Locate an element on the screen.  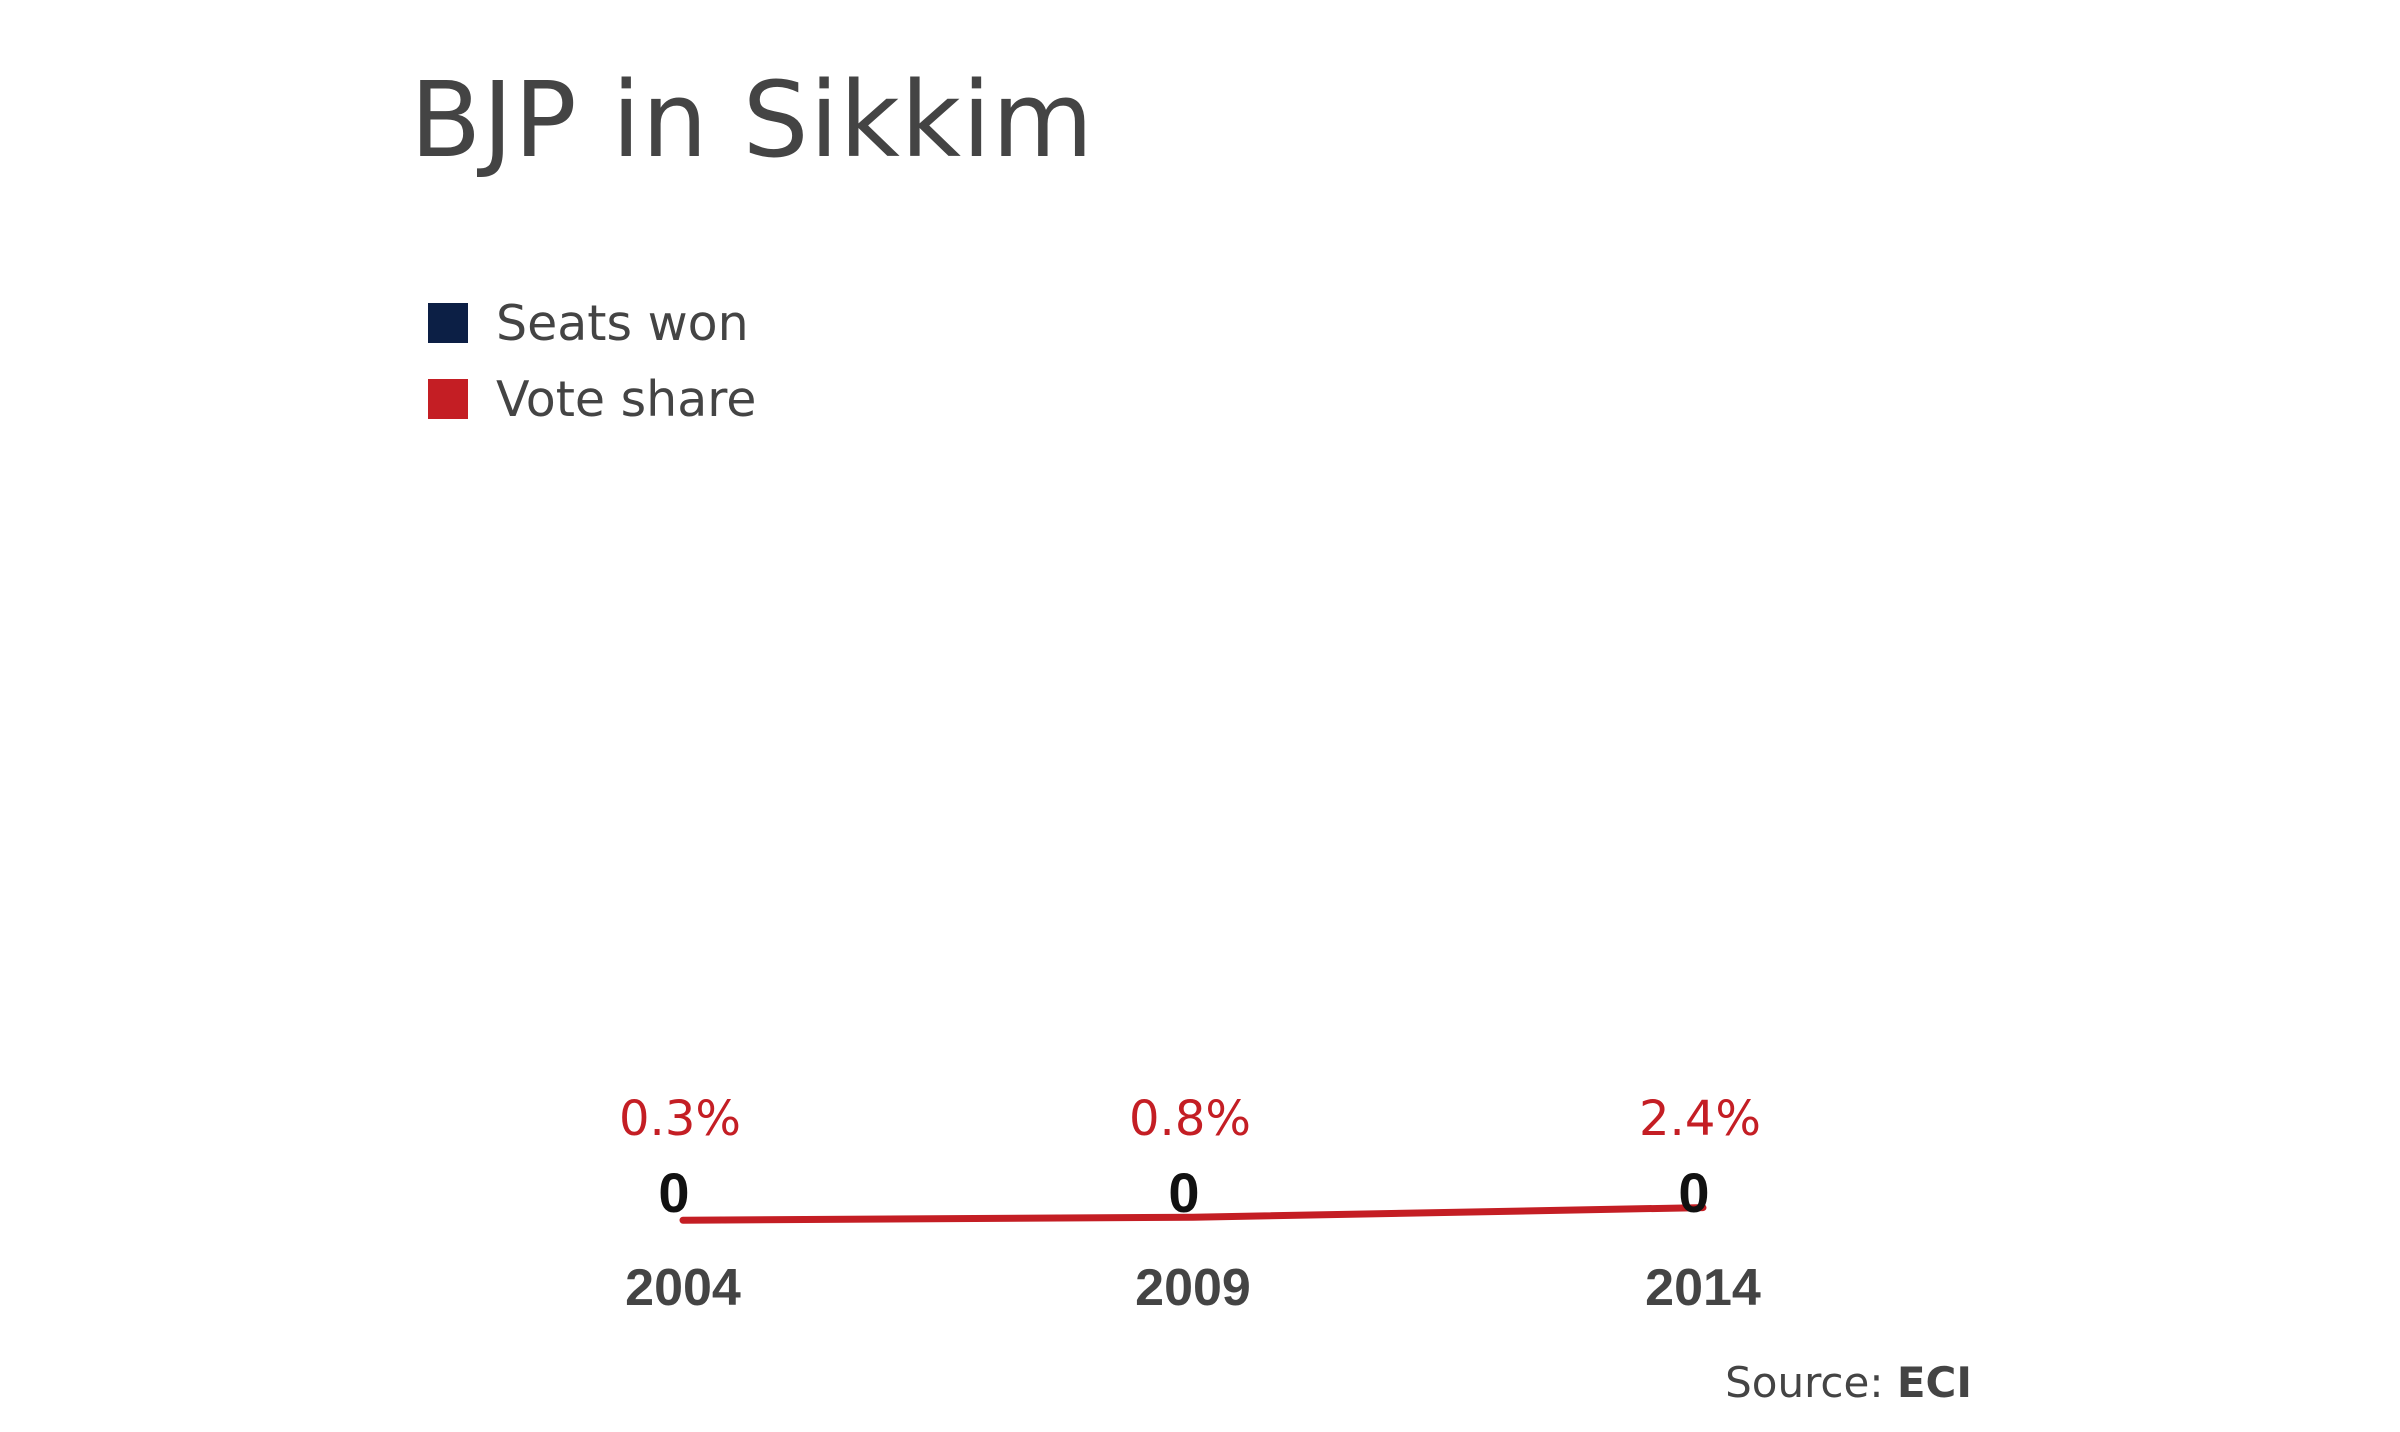
source-value: ECI is located at coordinates (1934, 1382).